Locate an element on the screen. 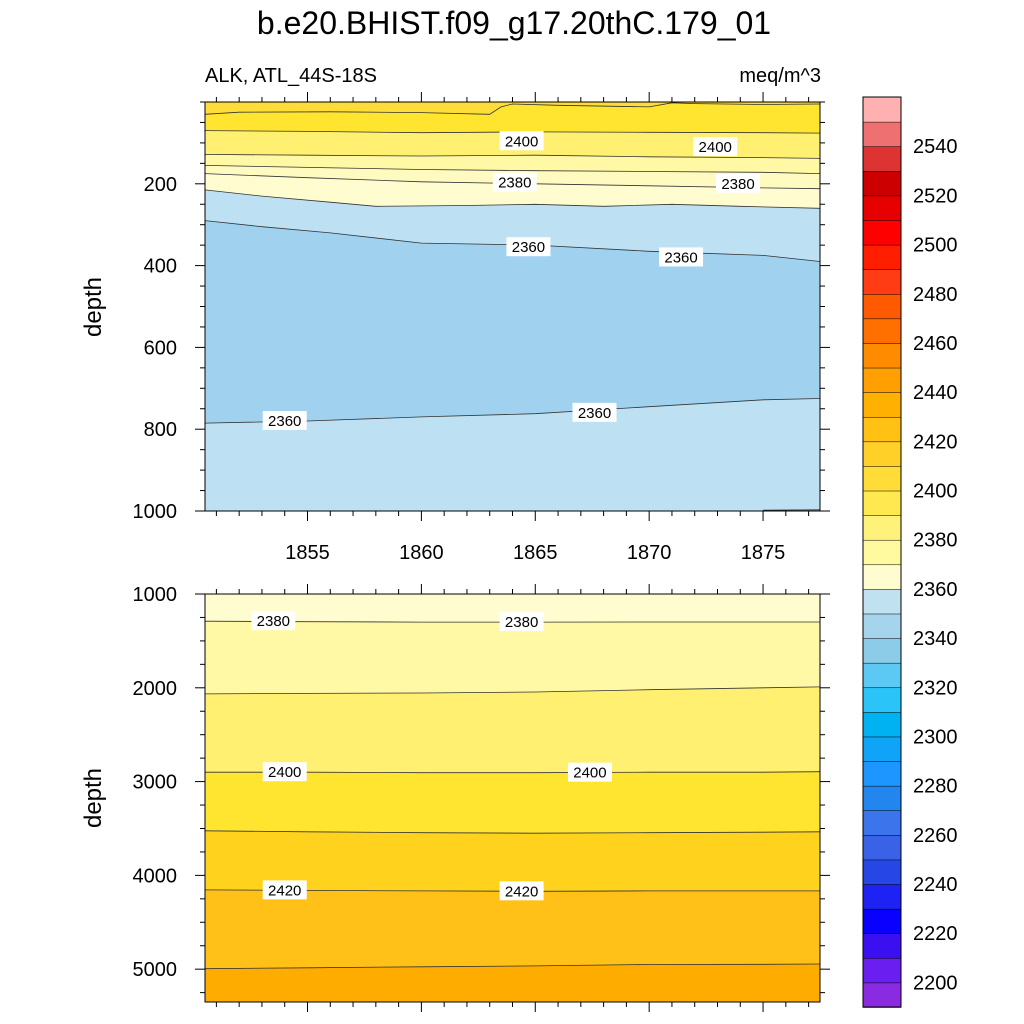 The height and width of the screenshot is (1024, 1024). colorbar-tick-label: 2480 is located at coordinates (935, 295).